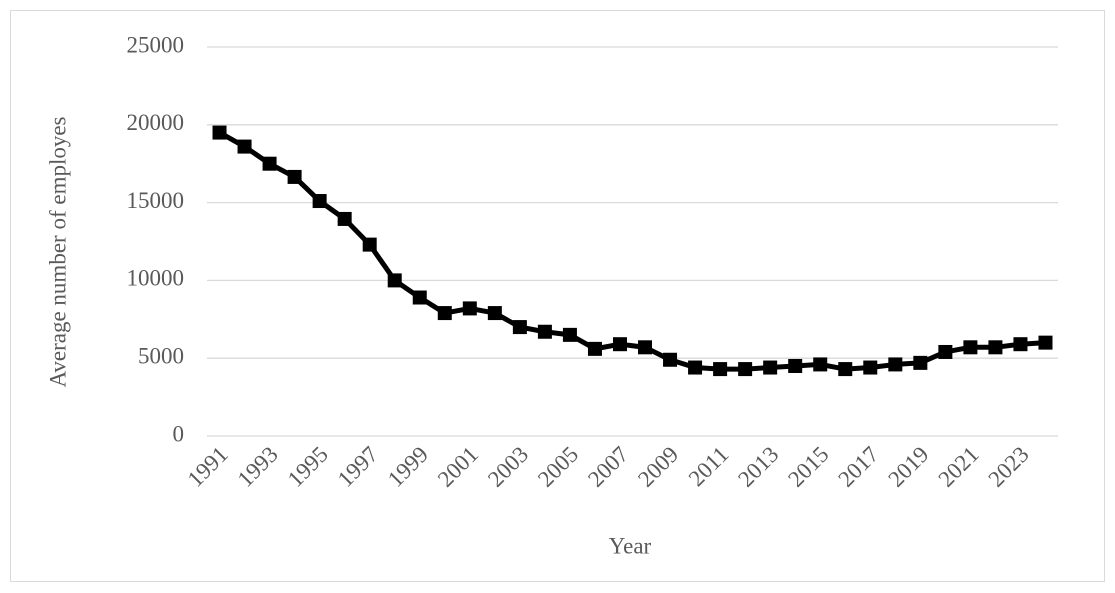 The height and width of the screenshot is (593, 1115). I want to click on y-tick-label: 10000, so click(156, 278).